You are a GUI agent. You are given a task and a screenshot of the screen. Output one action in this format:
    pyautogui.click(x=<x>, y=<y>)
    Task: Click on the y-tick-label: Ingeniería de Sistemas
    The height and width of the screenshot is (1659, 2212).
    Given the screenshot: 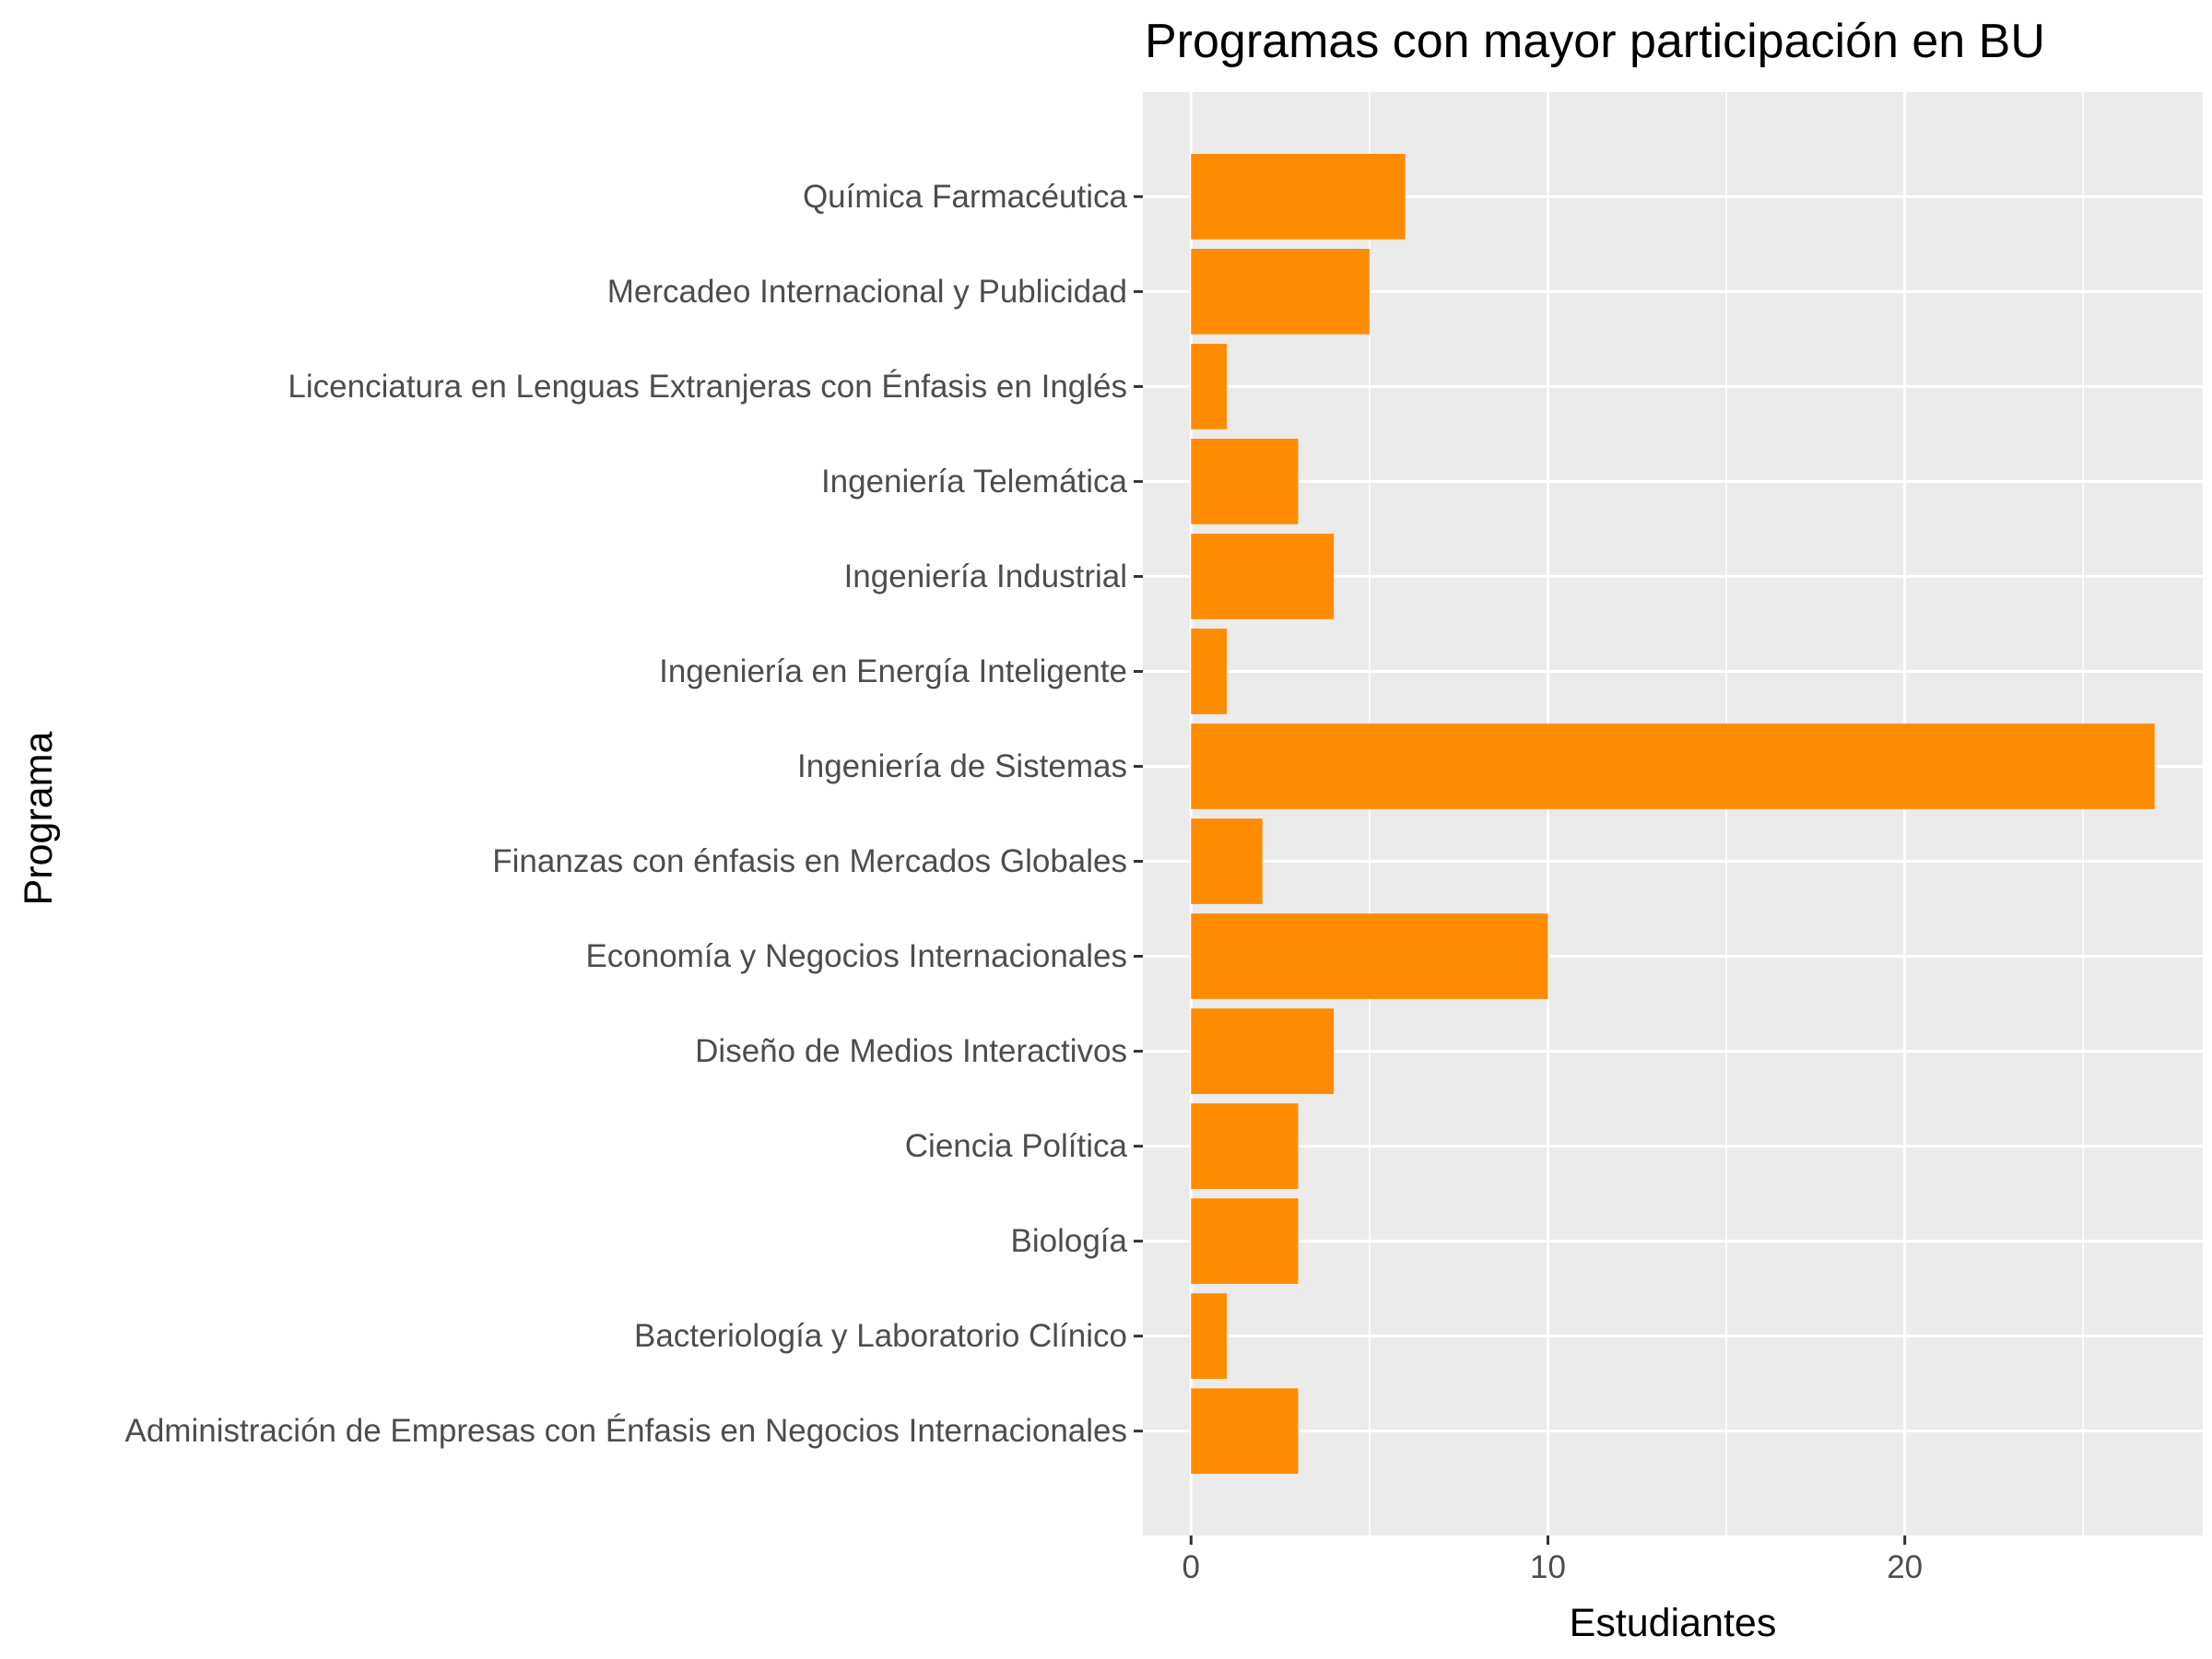 What is the action you would take?
    pyautogui.click(x=962, y=766)
    